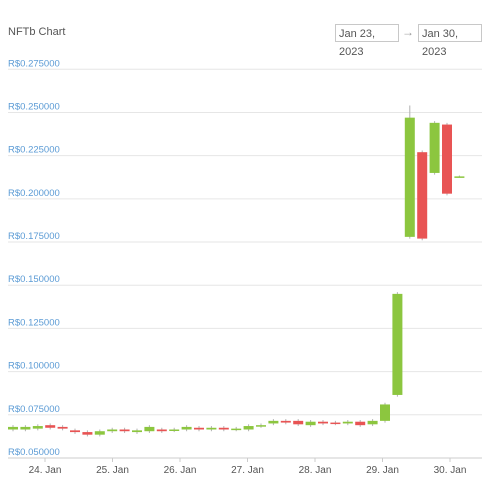 The height and width of the screenshot is (490, 490). What do you see at coordinates (450, 41) in the screenshot?
I see `date-range-end-input: Jan 30, 2023` at bounding box center [450, 41].